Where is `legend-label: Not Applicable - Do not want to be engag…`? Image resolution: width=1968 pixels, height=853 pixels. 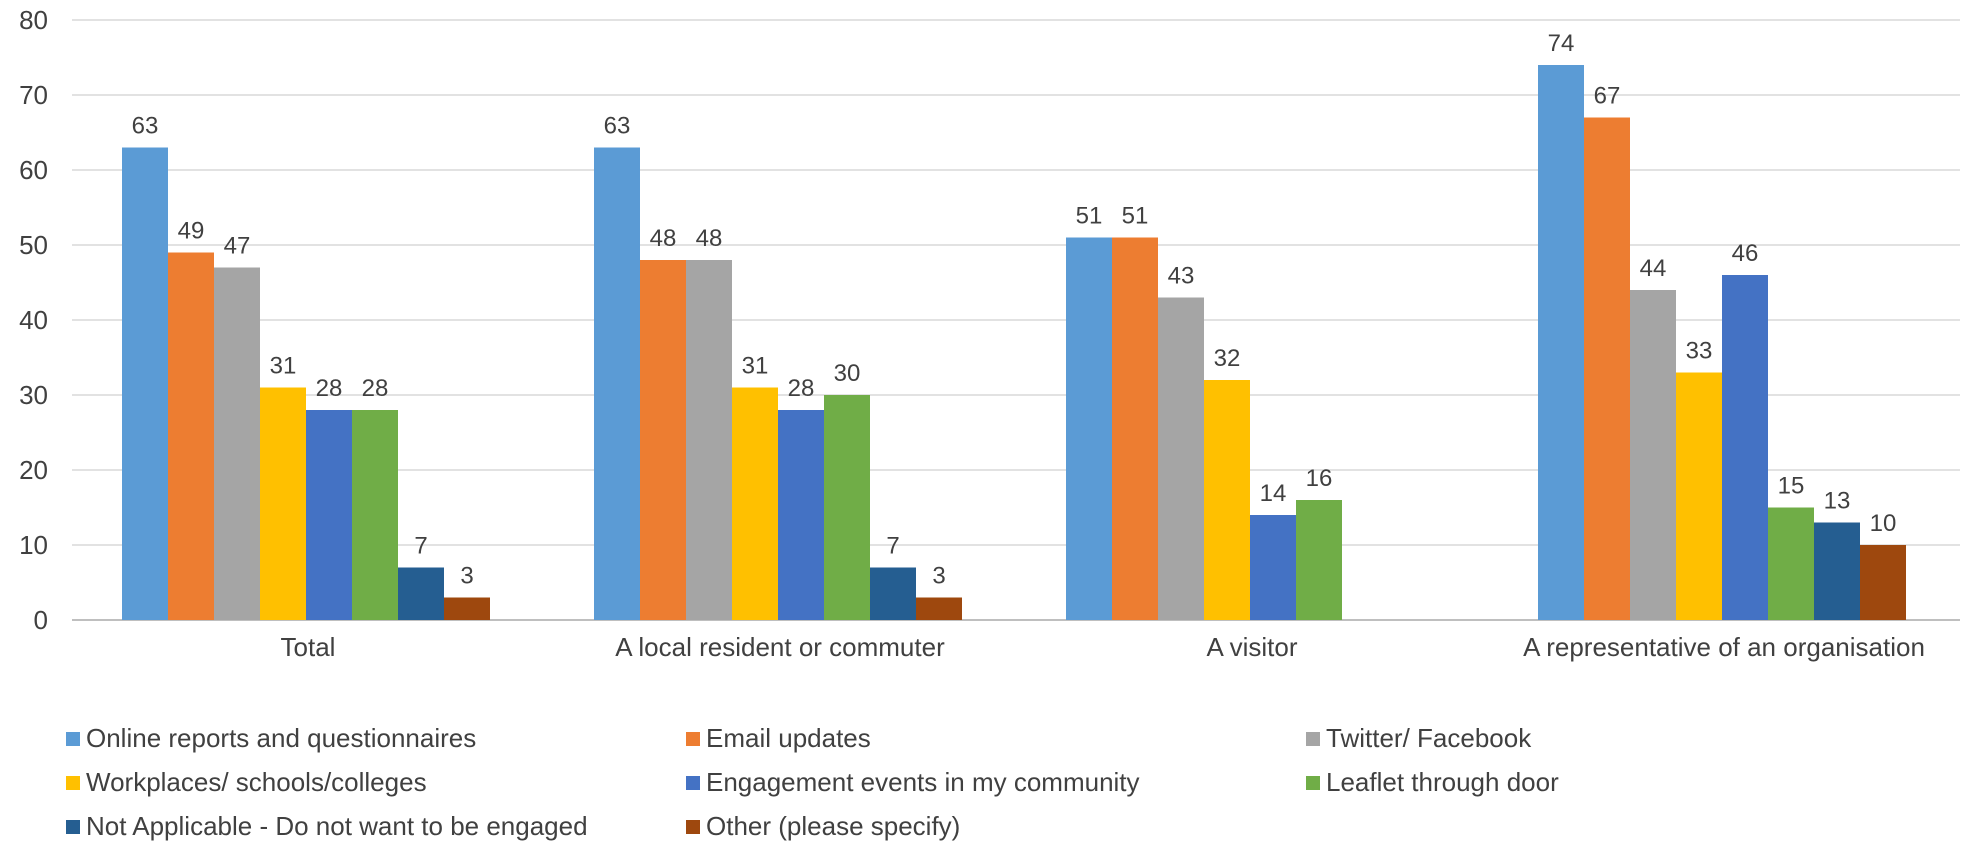 legend-label: Not Applicable - Do not want to be engag… is located at coordinates (337, 826).